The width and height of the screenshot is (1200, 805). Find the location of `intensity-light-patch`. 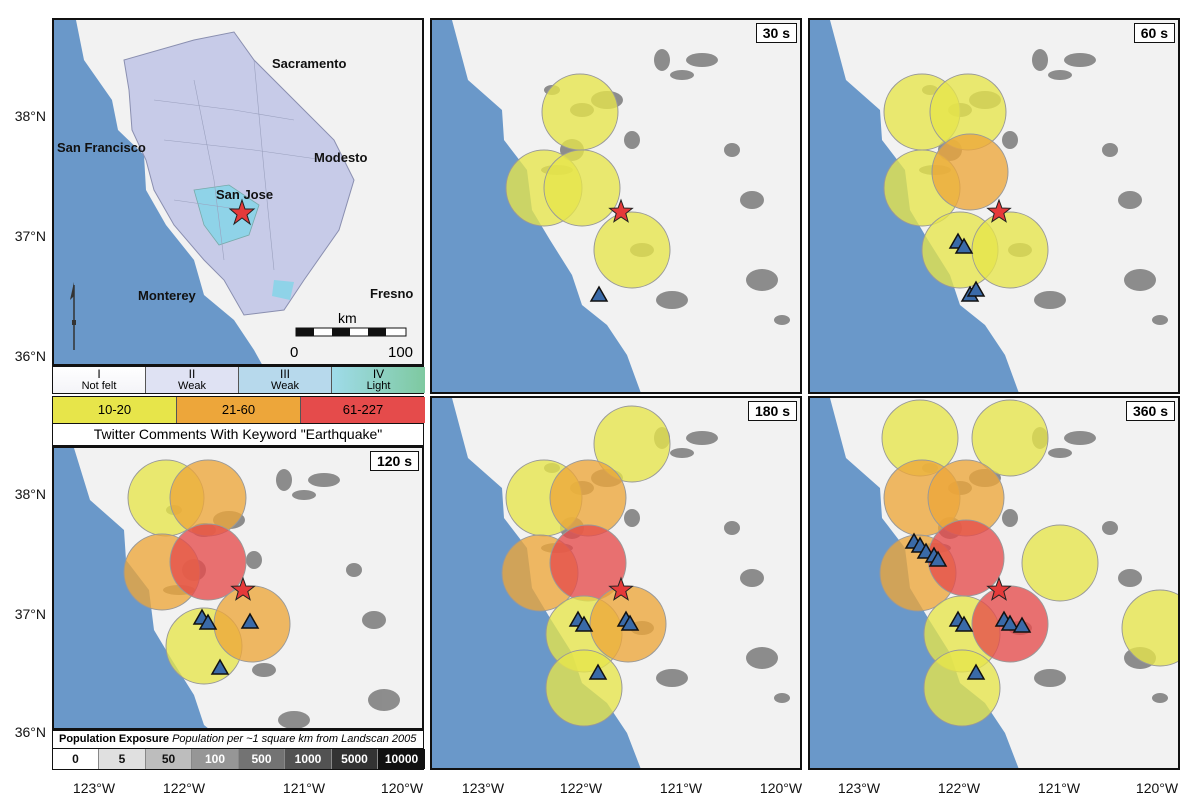

intensity-light-patch is located at coordinates (283, 290).